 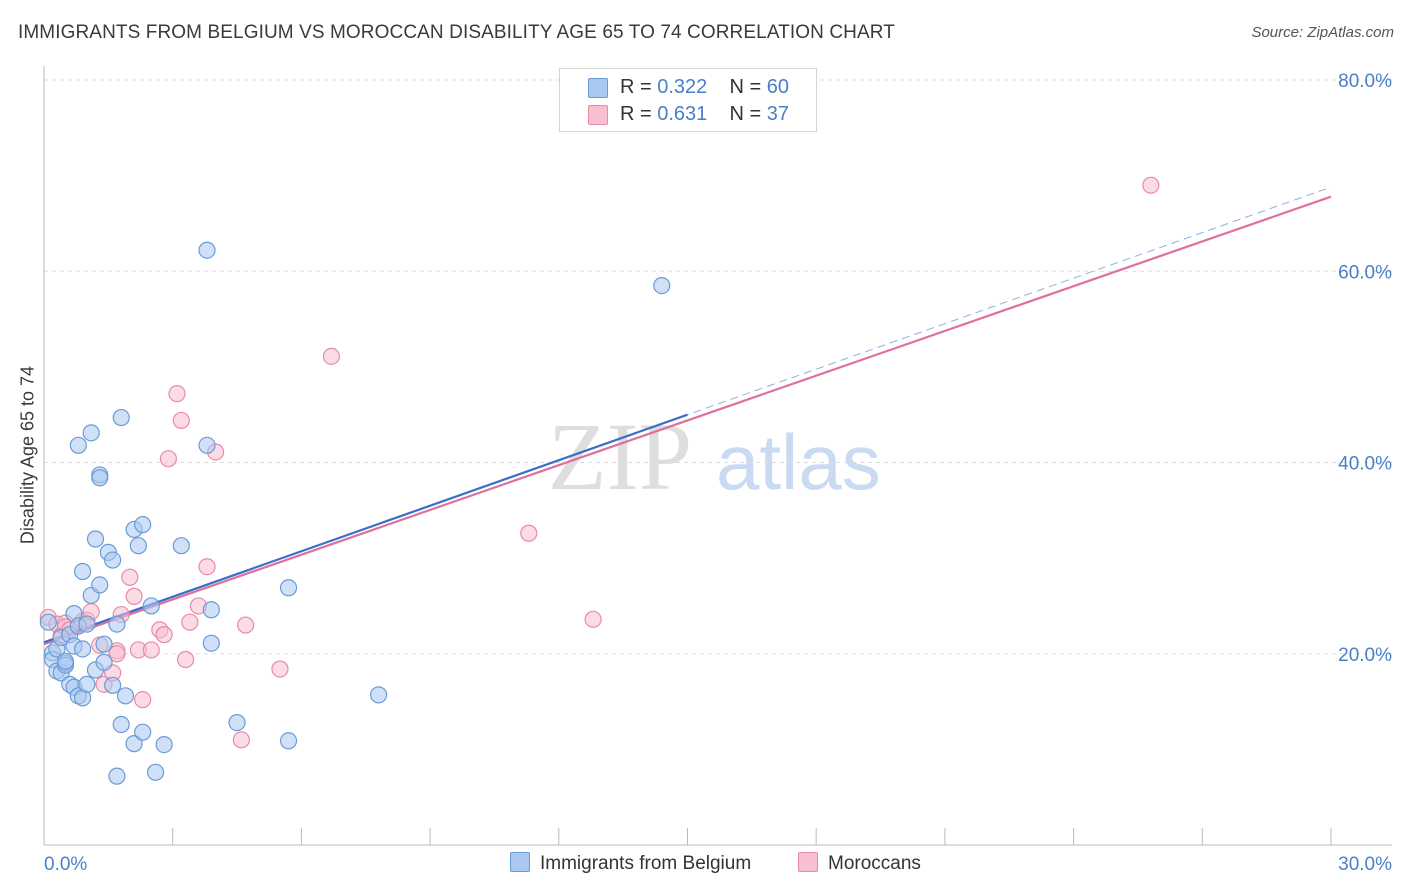 I want to click on moroccans-n-value: 37, so click(x=778, y=114).